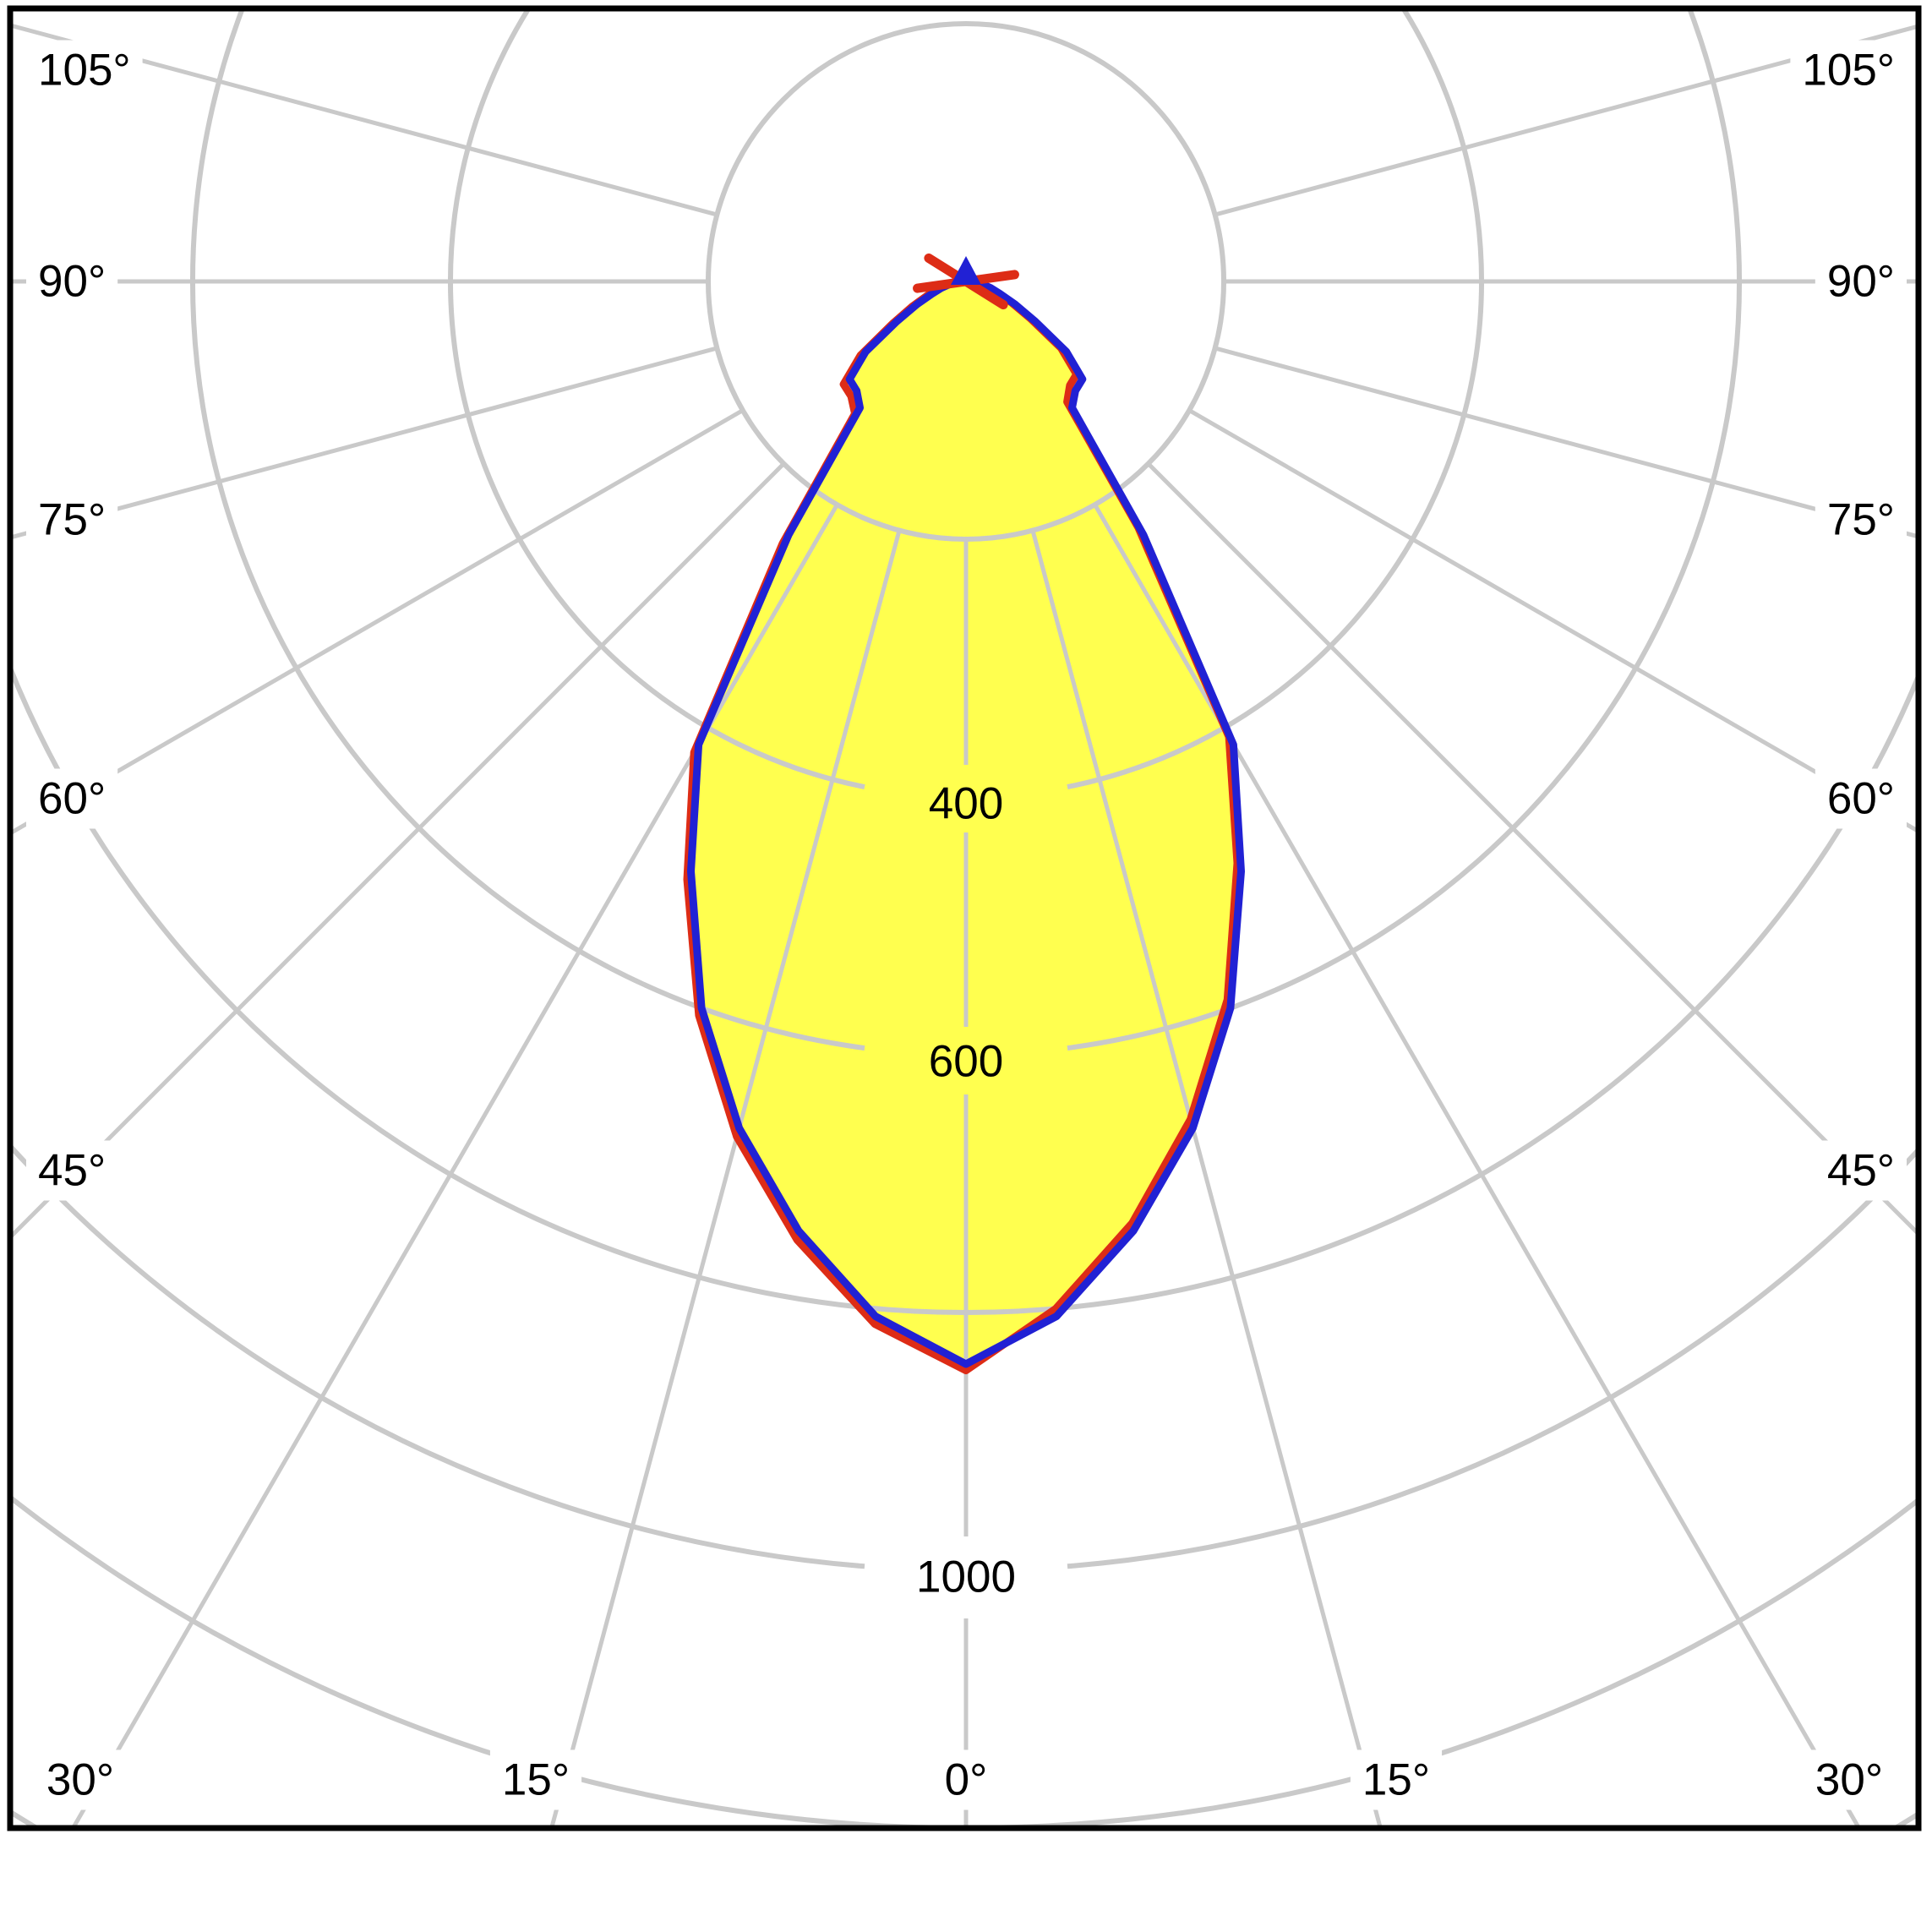  What do you see at coordinates (966, 1190) in the screenshot?
I see `ring-labels: 400 600 1000` at bounding box center [966, 1190].